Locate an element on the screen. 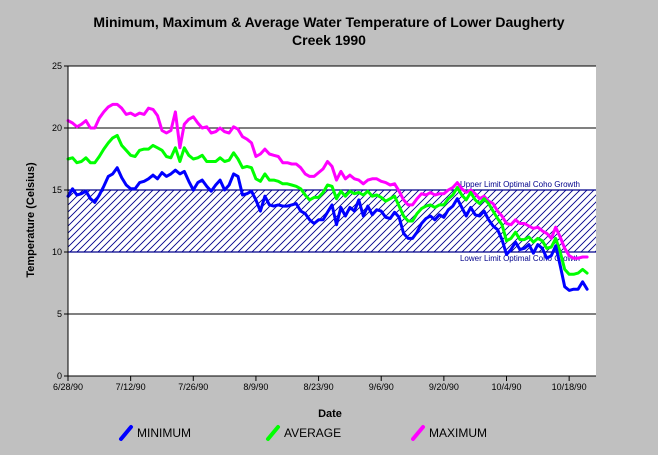 This screenshot has width=658, height=455. y-tick-label: 10 is located at coordinates (57, 252).